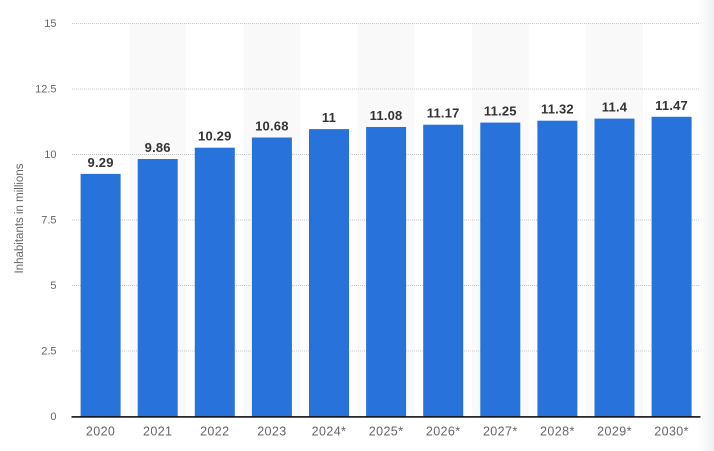  I want to click on svg-text: 2024*, so click(329, 432).